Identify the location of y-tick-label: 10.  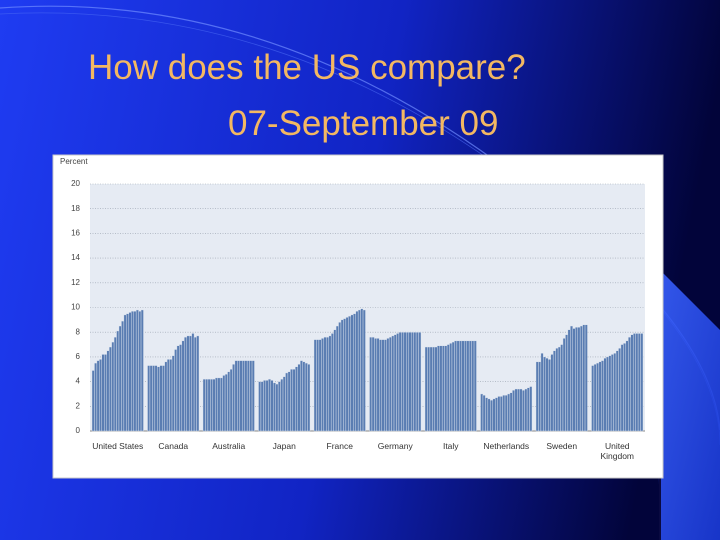
(75, 307).